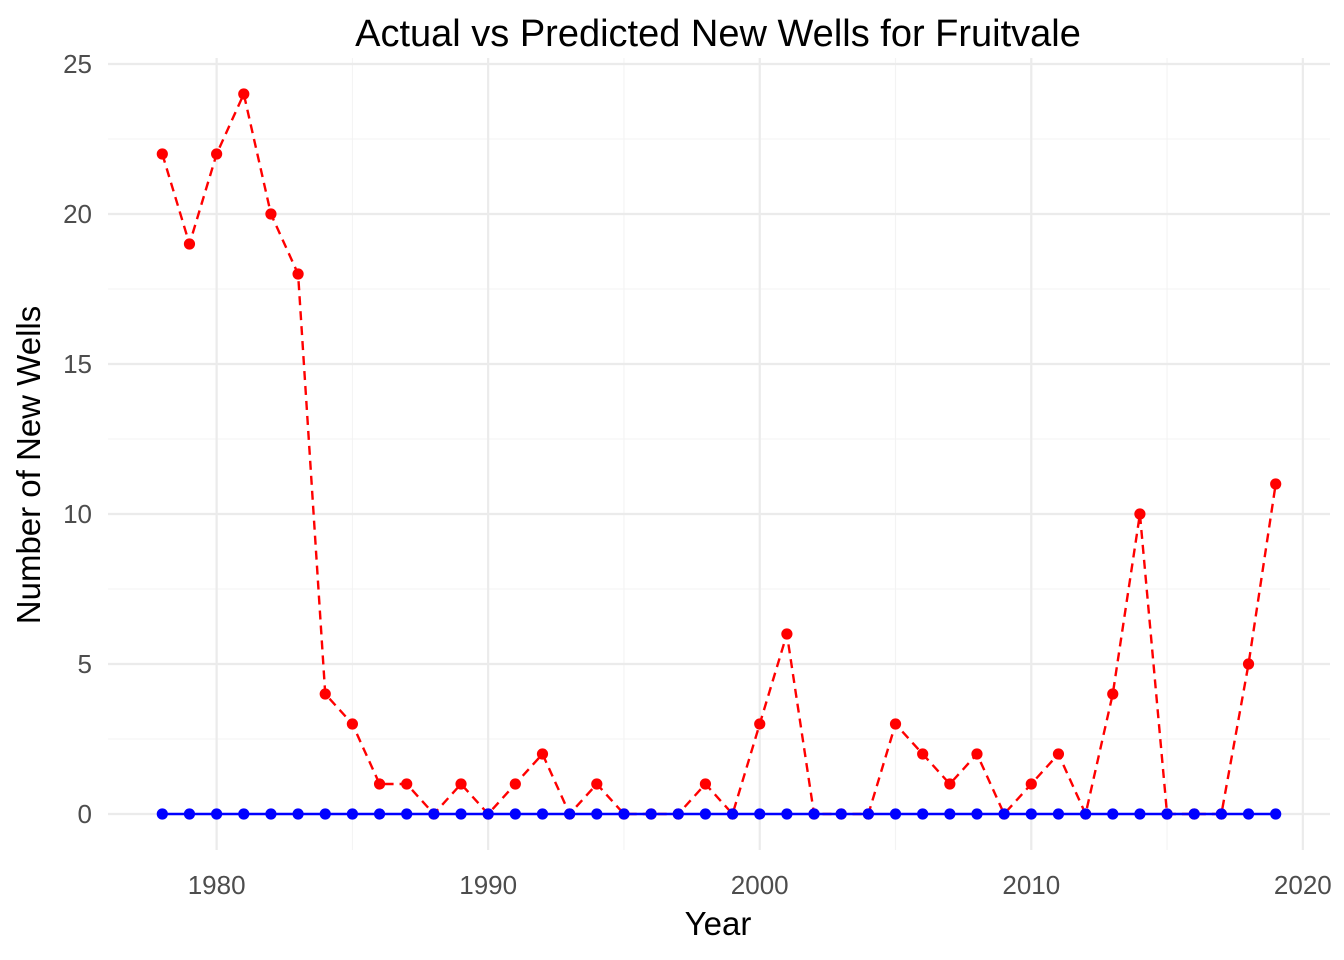 This screenshot has width=1344, height=960. Describe the element at coordinates (77, 214) in the screenshot. I see `y-tick-label: 20` at that location.